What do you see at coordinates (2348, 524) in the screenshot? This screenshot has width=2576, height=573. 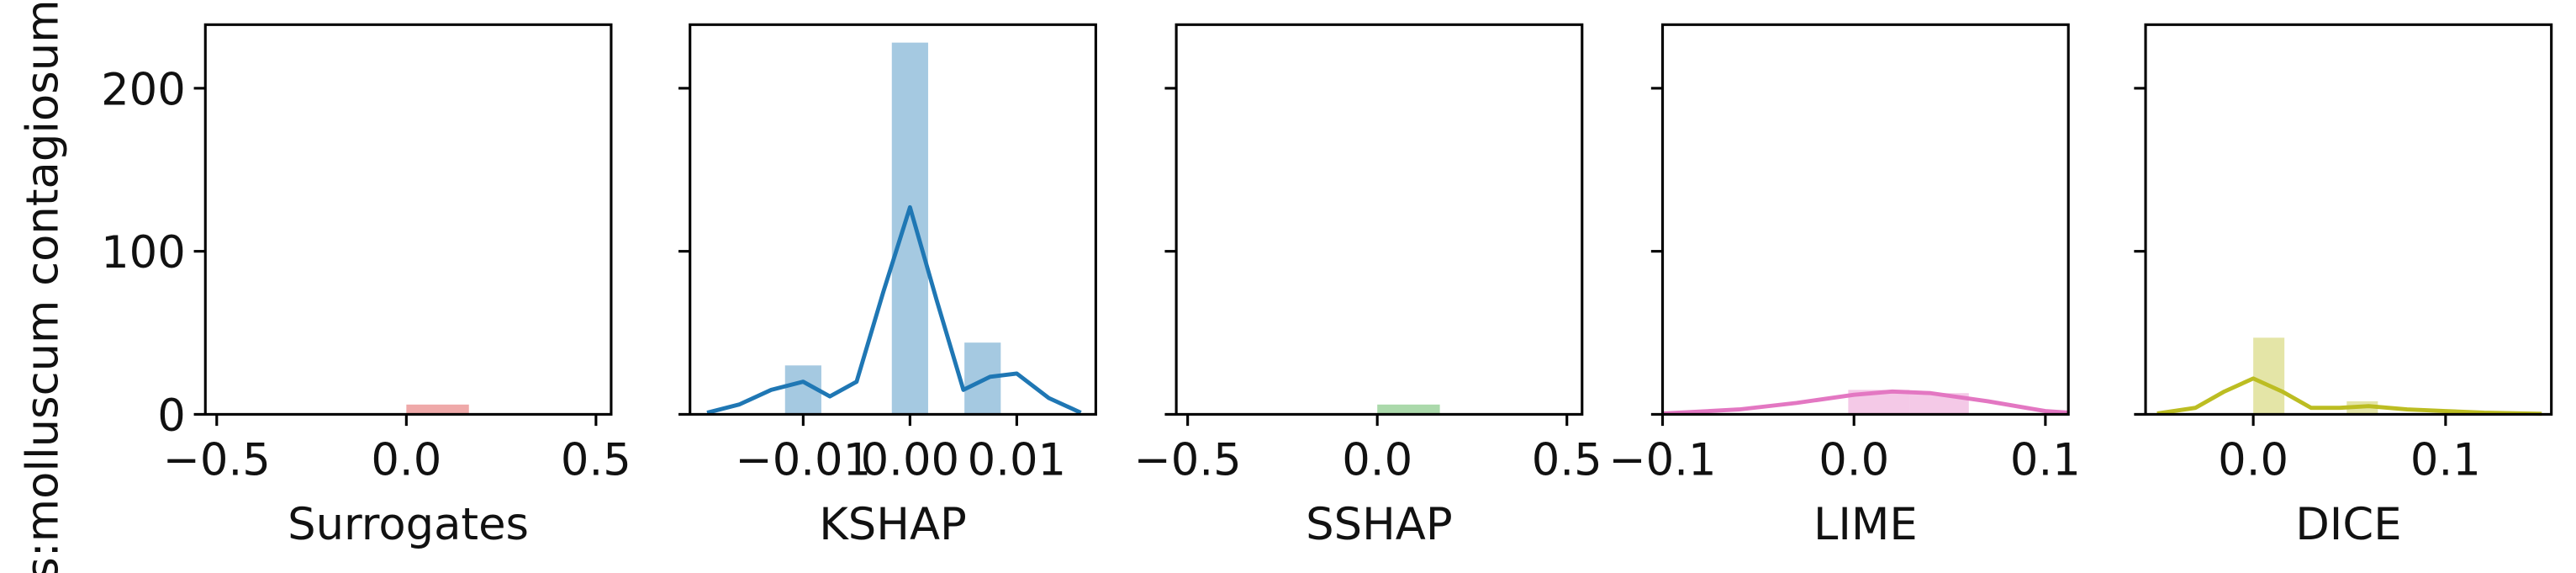 I see `x-axis-label: DICE` at bounding box center [2348, 524].